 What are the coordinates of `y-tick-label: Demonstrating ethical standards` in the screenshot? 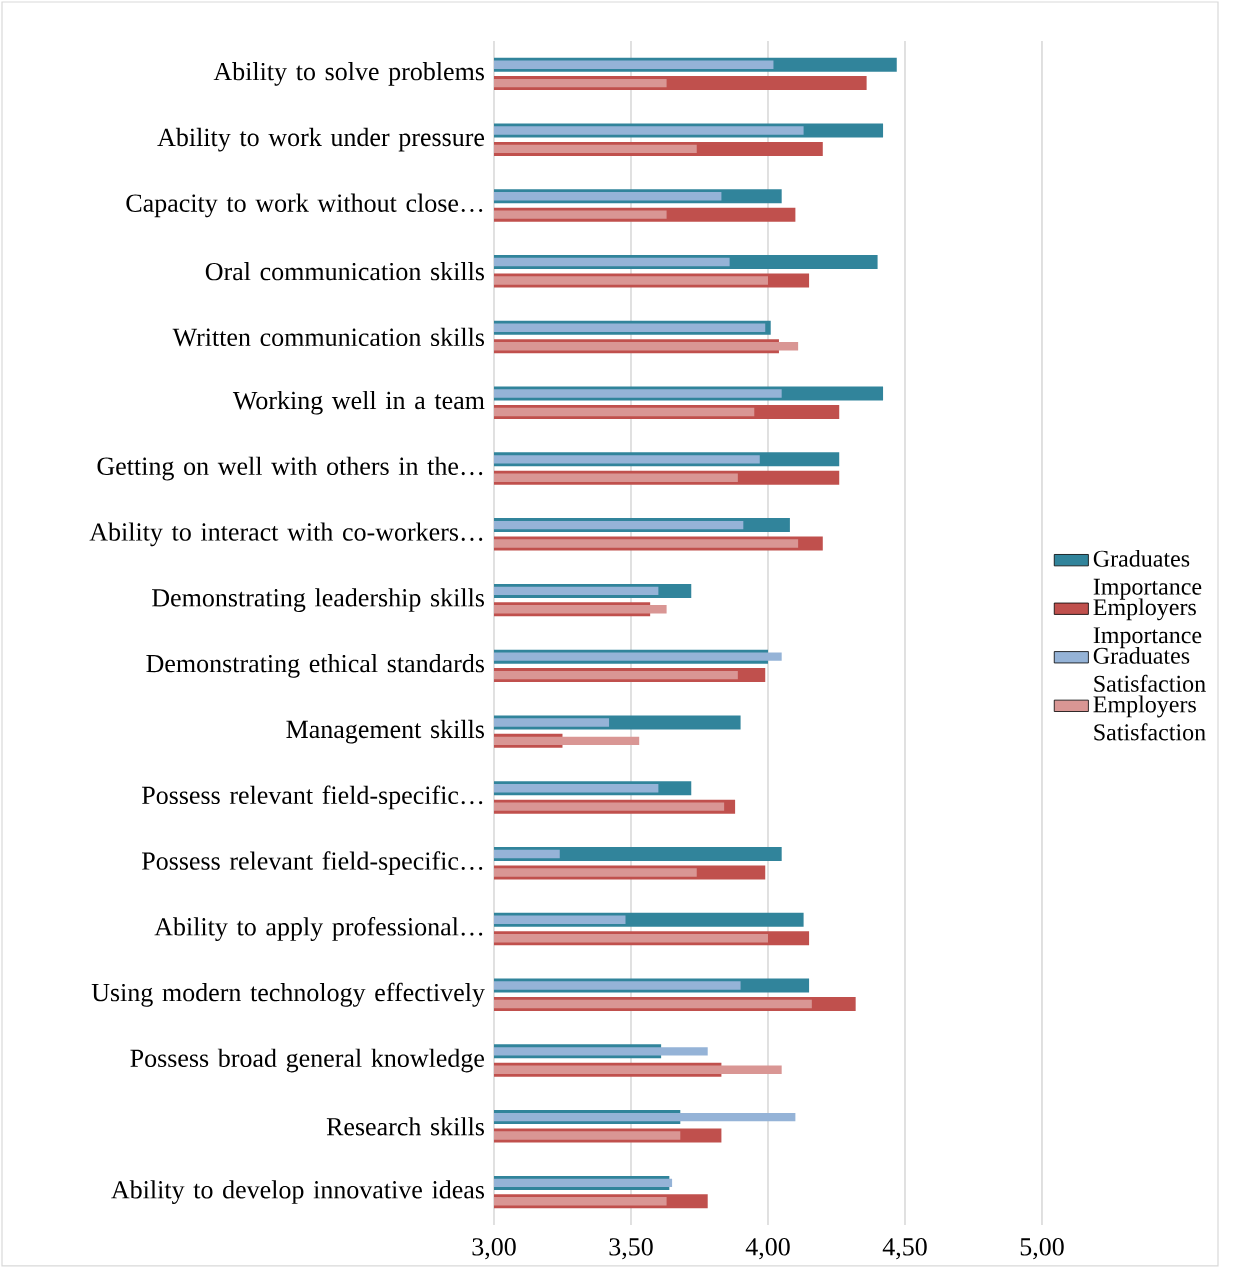 It's located at (315, 666).